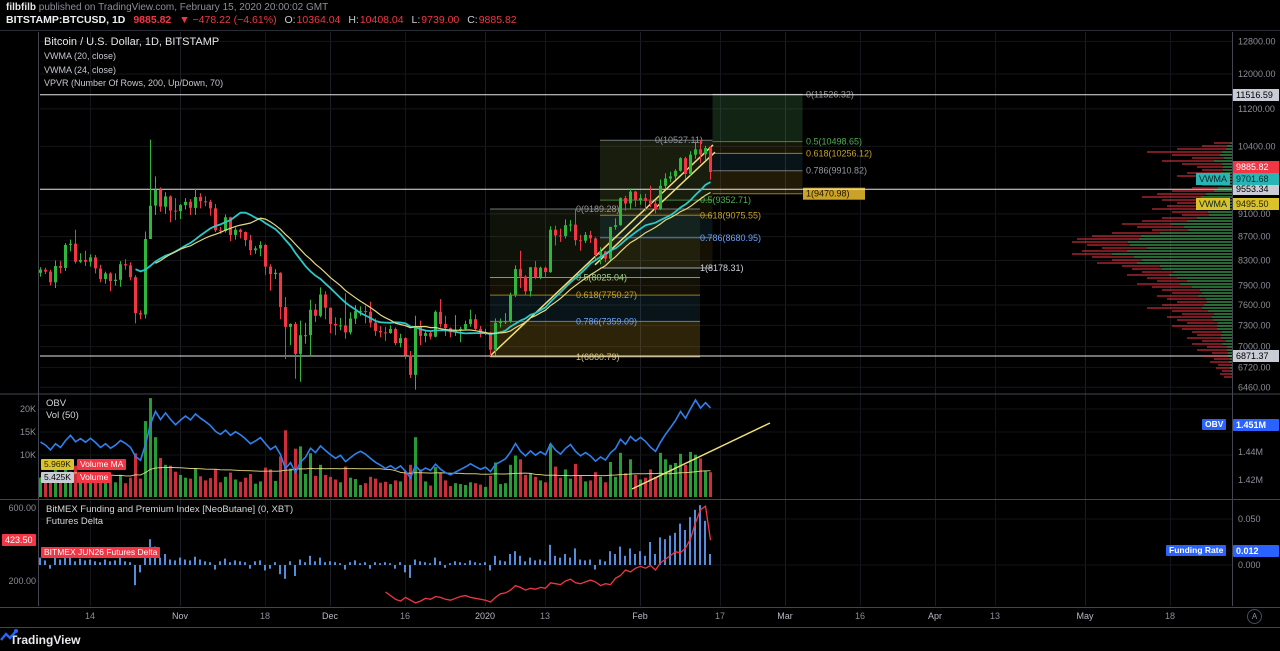  Describe the element at coordinates (9, 636) in the screenshot. I see `tradingview-logo-icon` at that location.